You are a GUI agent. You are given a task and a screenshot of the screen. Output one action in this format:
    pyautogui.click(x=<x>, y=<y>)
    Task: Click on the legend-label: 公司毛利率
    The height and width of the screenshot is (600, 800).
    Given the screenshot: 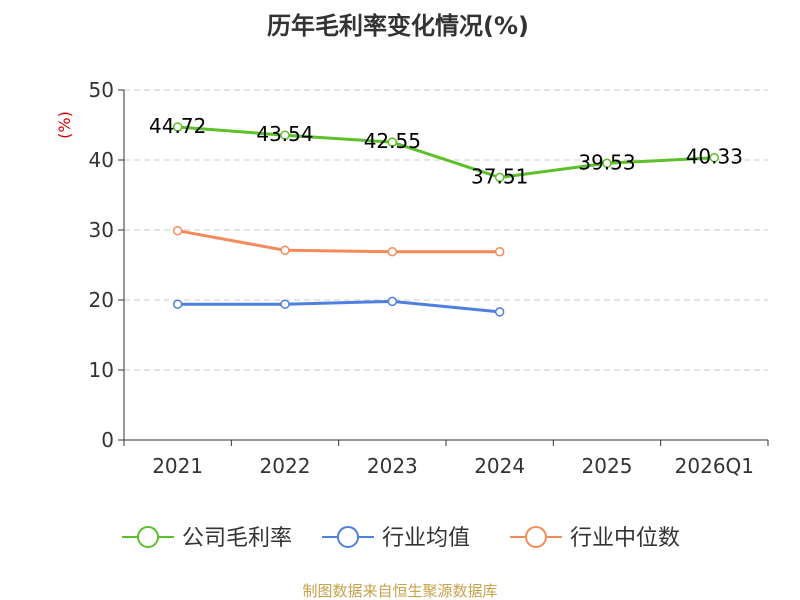 What is the action you would take?
    pyautogui.click(x=237, y=538)
    